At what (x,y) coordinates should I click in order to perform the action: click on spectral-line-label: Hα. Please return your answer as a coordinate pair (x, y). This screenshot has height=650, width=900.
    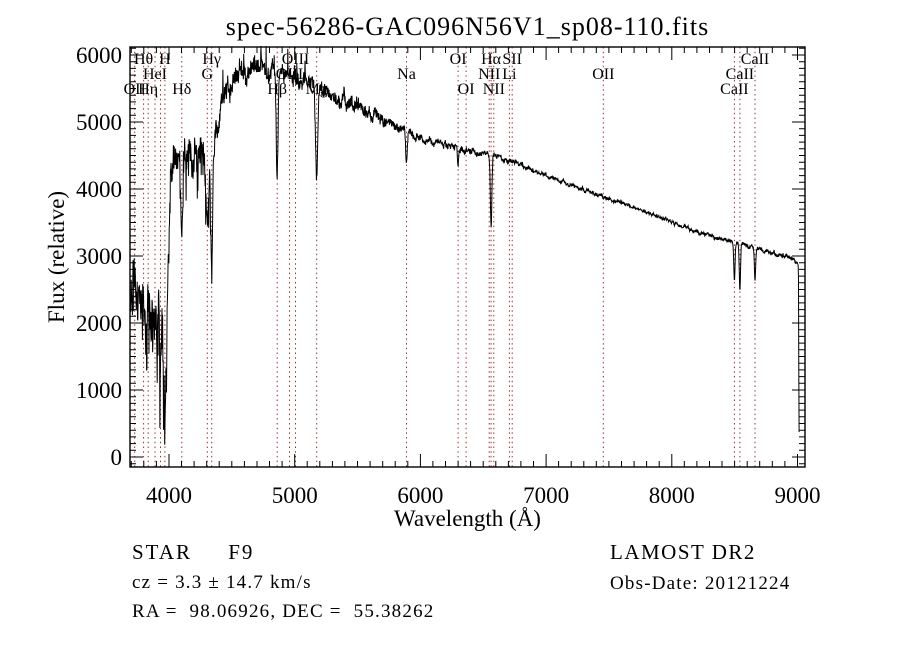
    Looking at the image, I should click on (491, 59).